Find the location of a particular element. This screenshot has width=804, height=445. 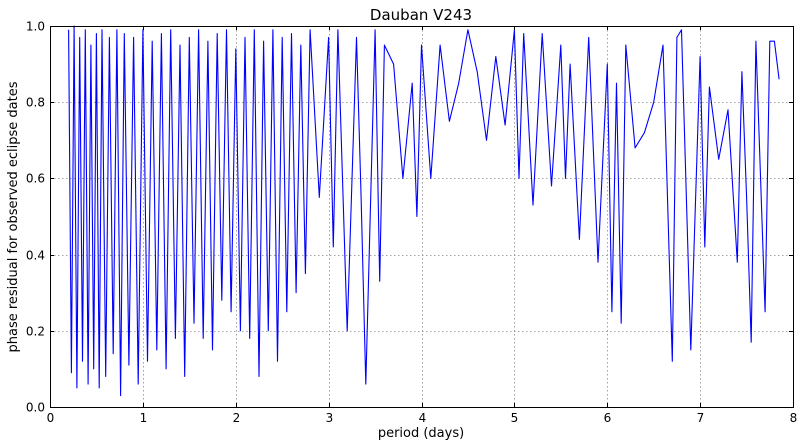

x-tick-label: 2 is located at coordinates (237, 418).